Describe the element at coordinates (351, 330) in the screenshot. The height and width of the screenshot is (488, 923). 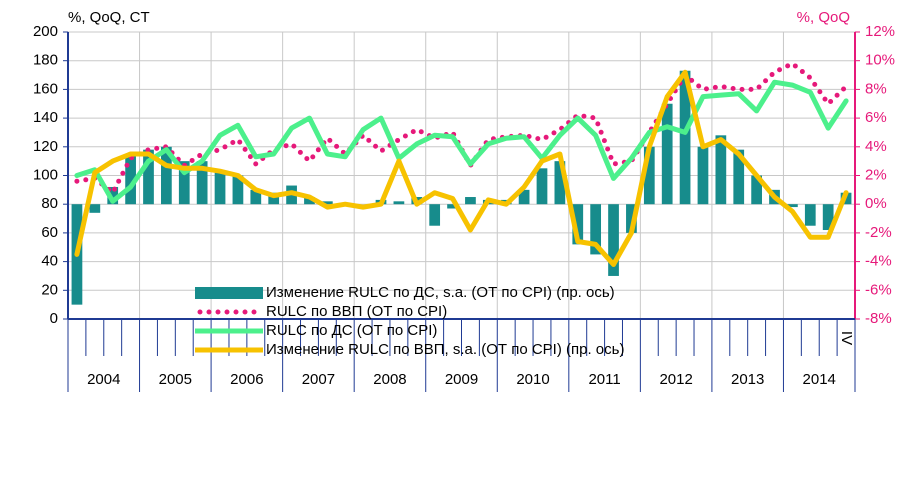
I see `legend-label: RULC по ДС (ОТ по CPI)` at that location.